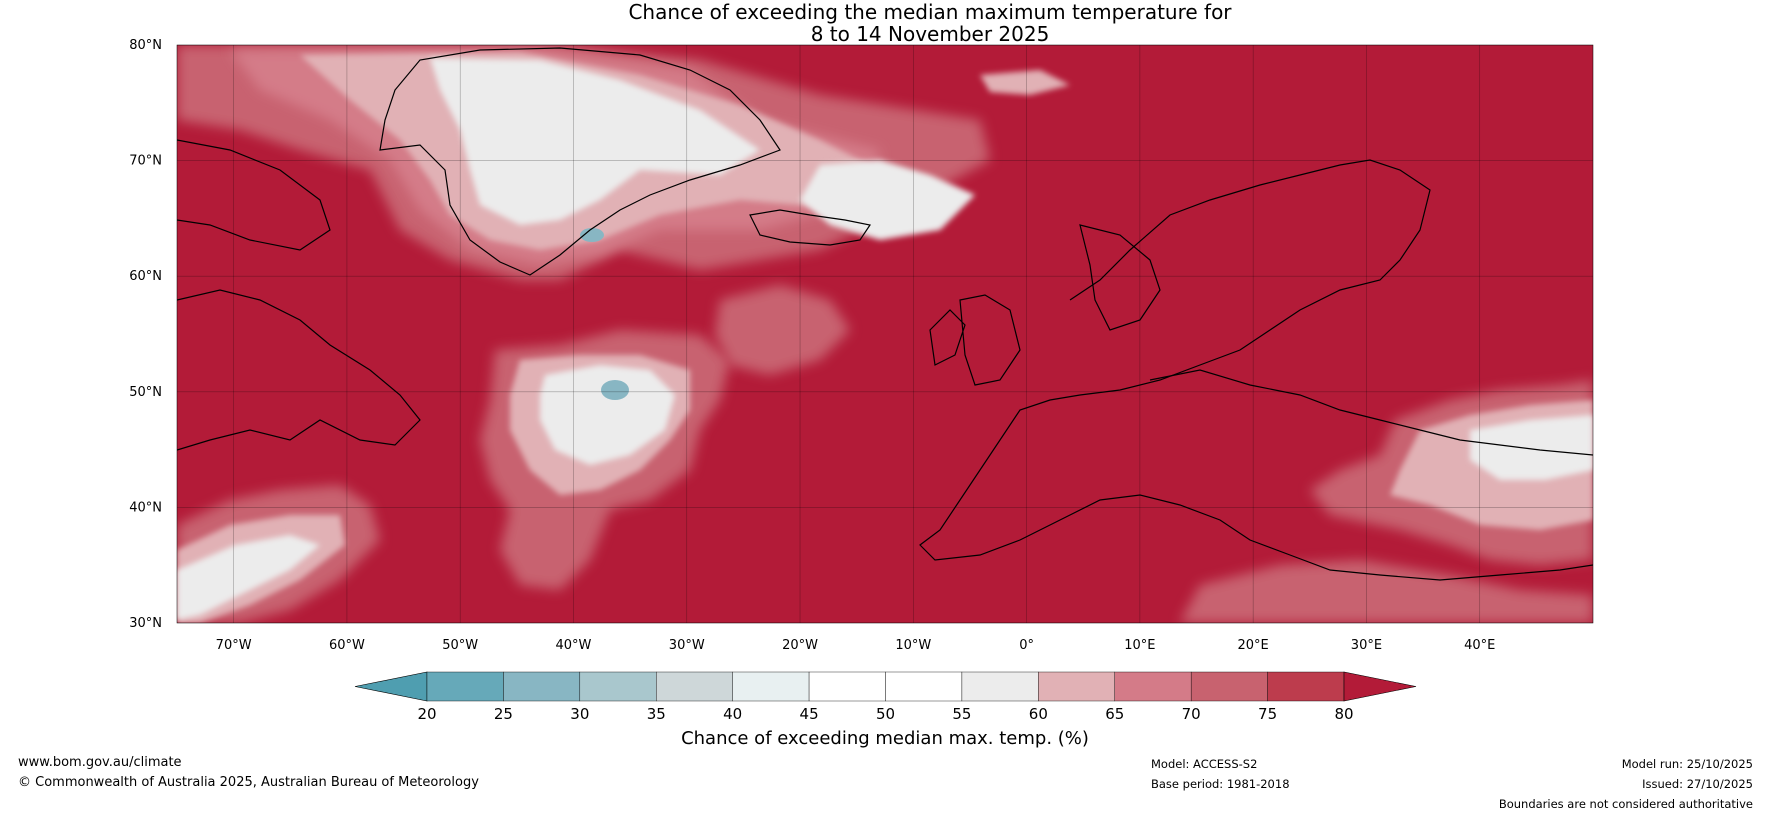  Describe the element at coordinates (347, 645) in the screenshot. I see `longitude-label: 60°W` at that location.